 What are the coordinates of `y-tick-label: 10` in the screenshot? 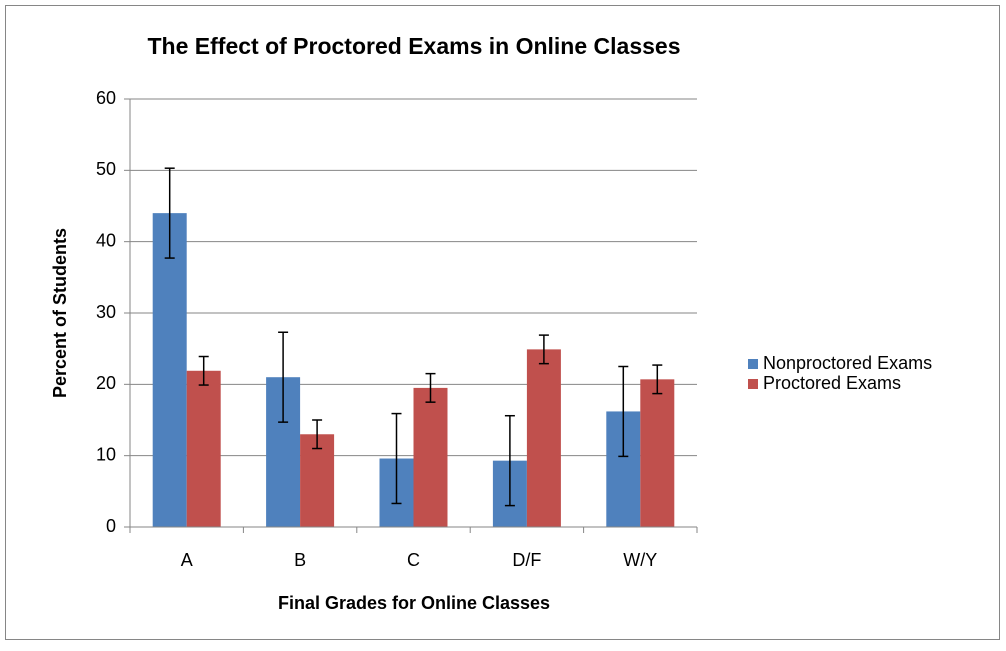 It's located at (106, 454).